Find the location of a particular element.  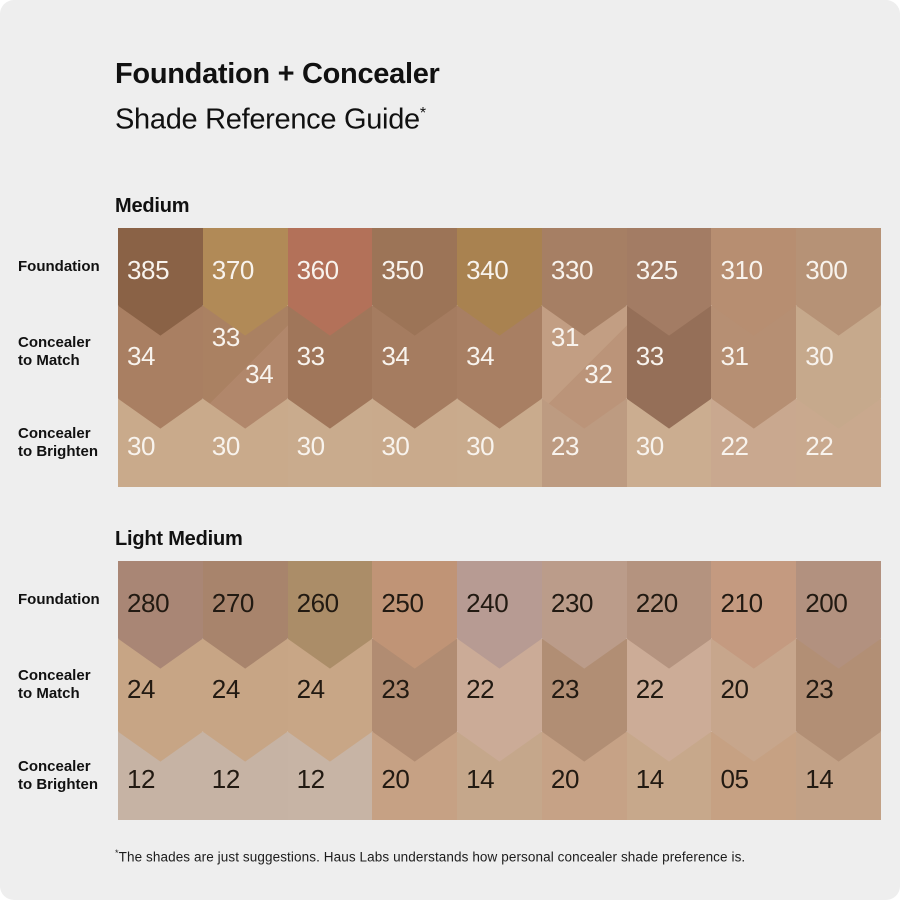

shade-number: 370 is located at coordinates (233, 270).